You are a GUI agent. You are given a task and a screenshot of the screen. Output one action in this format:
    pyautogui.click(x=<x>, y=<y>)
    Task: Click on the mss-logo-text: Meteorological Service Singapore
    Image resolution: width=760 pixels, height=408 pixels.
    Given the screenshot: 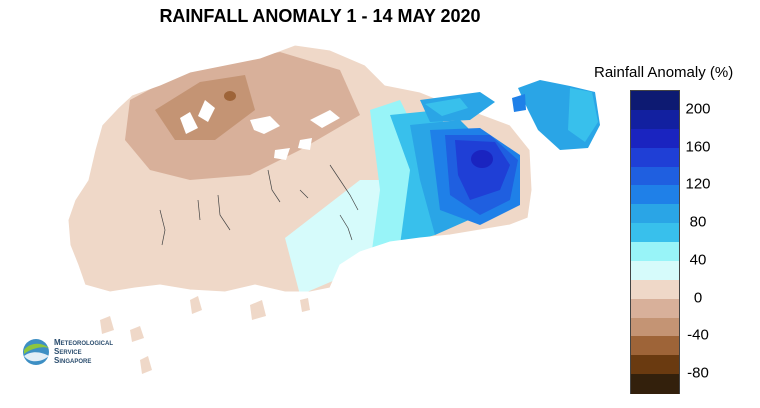 What is the action you would take?
    pyautogui.click(x=83, y=351)
    